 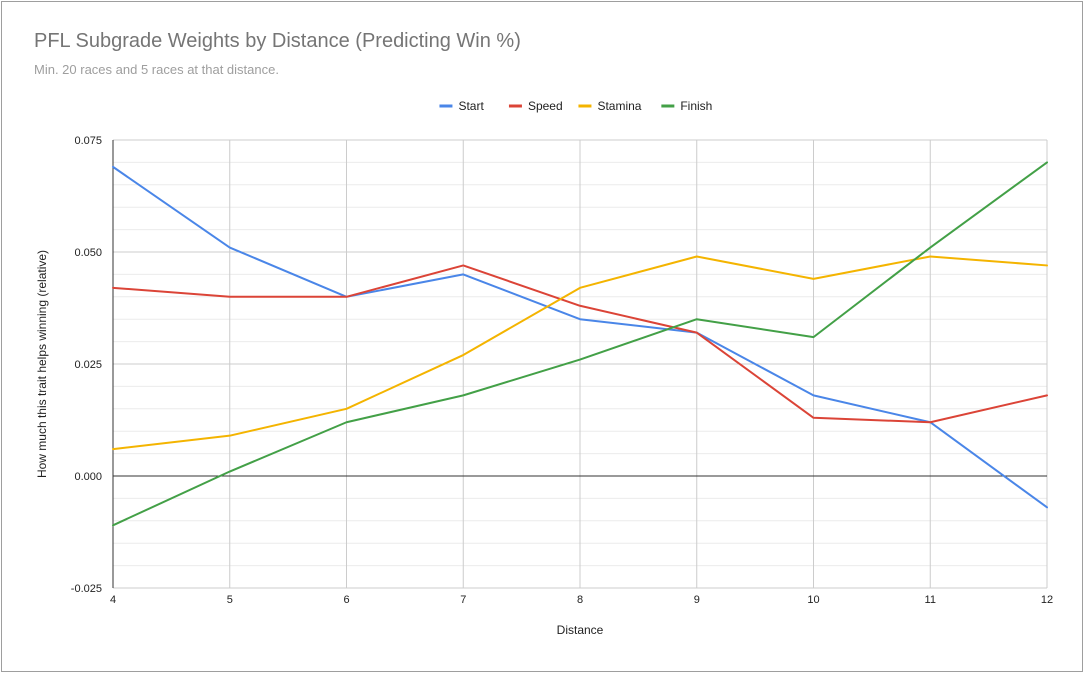 What do you see at coordinates (545, 106) in the screenshot?
I see `legend-label-speed: Speed` at bounding box center [545, 106].